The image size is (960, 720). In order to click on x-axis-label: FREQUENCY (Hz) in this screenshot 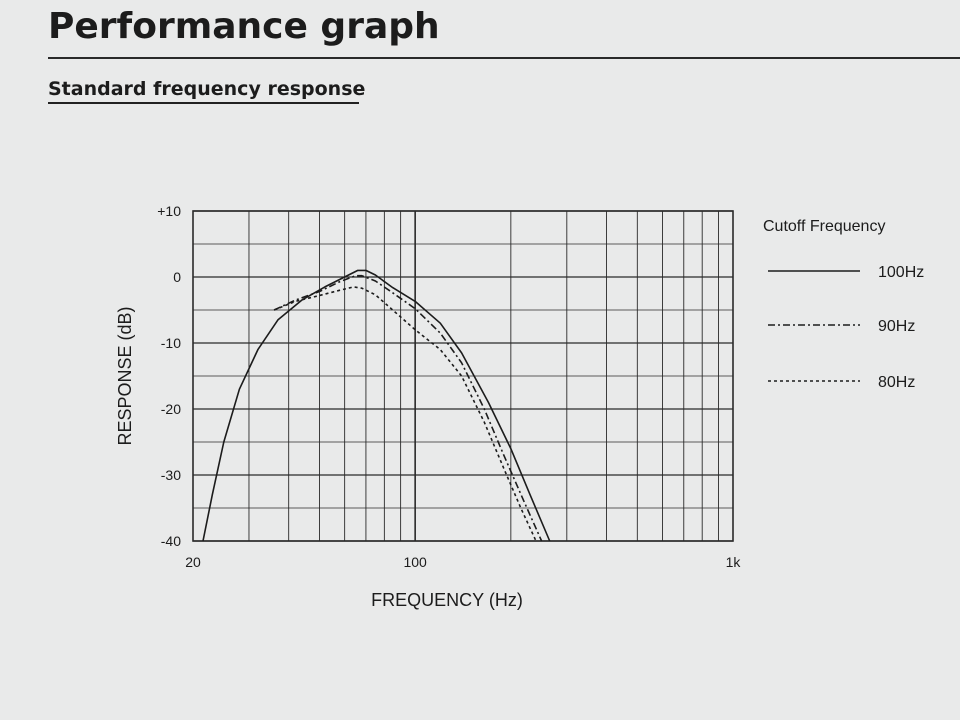, I will do `click(447, 600)`.